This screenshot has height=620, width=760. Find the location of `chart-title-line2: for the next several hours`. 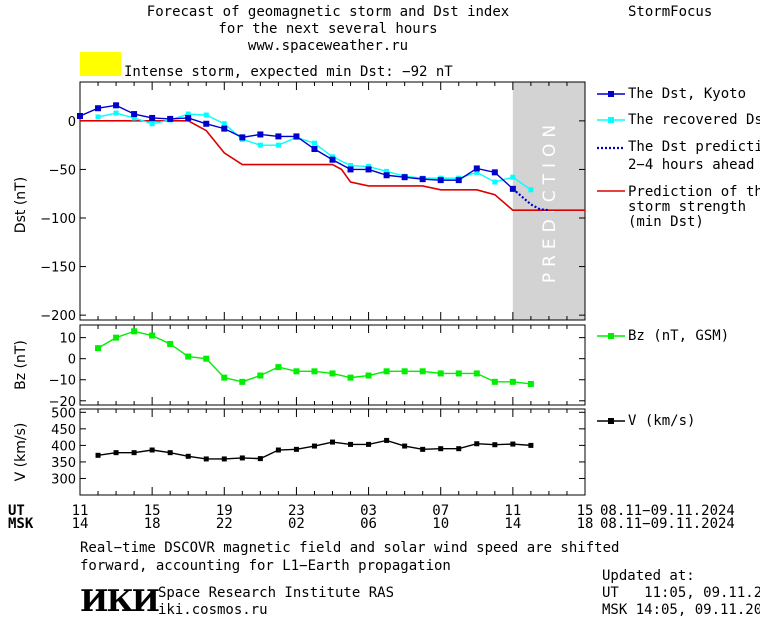

chart-title-line2: for the next several hours is located at coordinates (328, 29).